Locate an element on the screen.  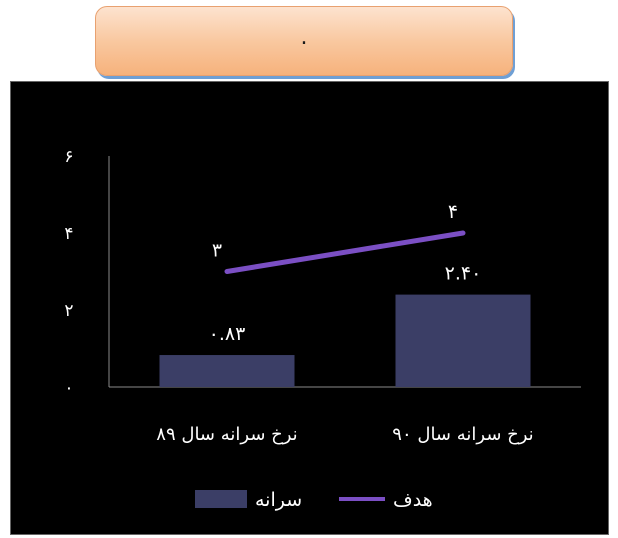
y-tick-label: ۴ is located at coordinates (68, 234).